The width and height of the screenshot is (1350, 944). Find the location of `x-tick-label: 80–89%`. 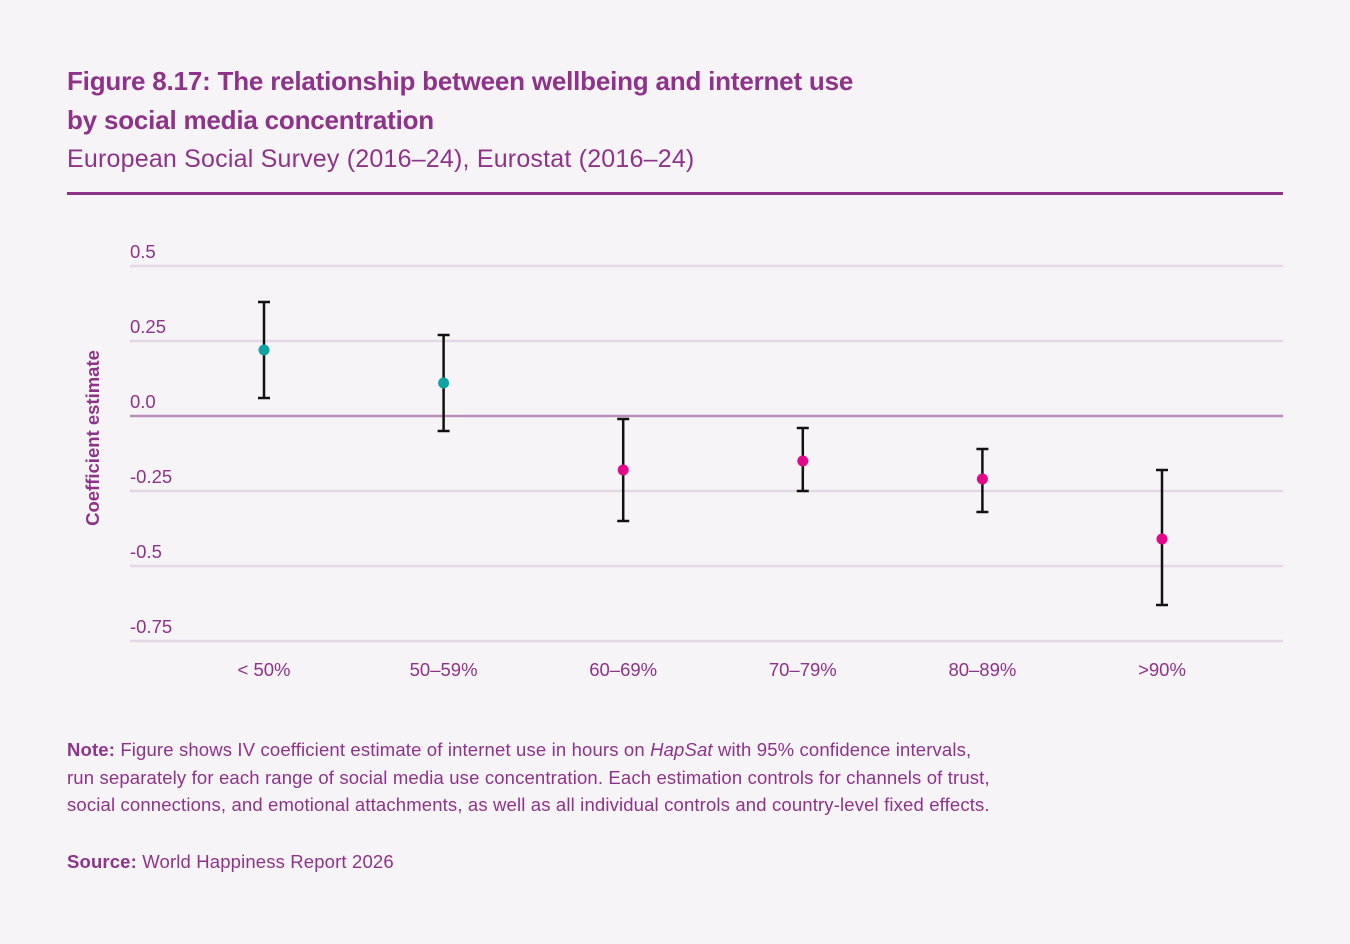

x-tick-label: 80–89% is located at coordinates (982, 669).